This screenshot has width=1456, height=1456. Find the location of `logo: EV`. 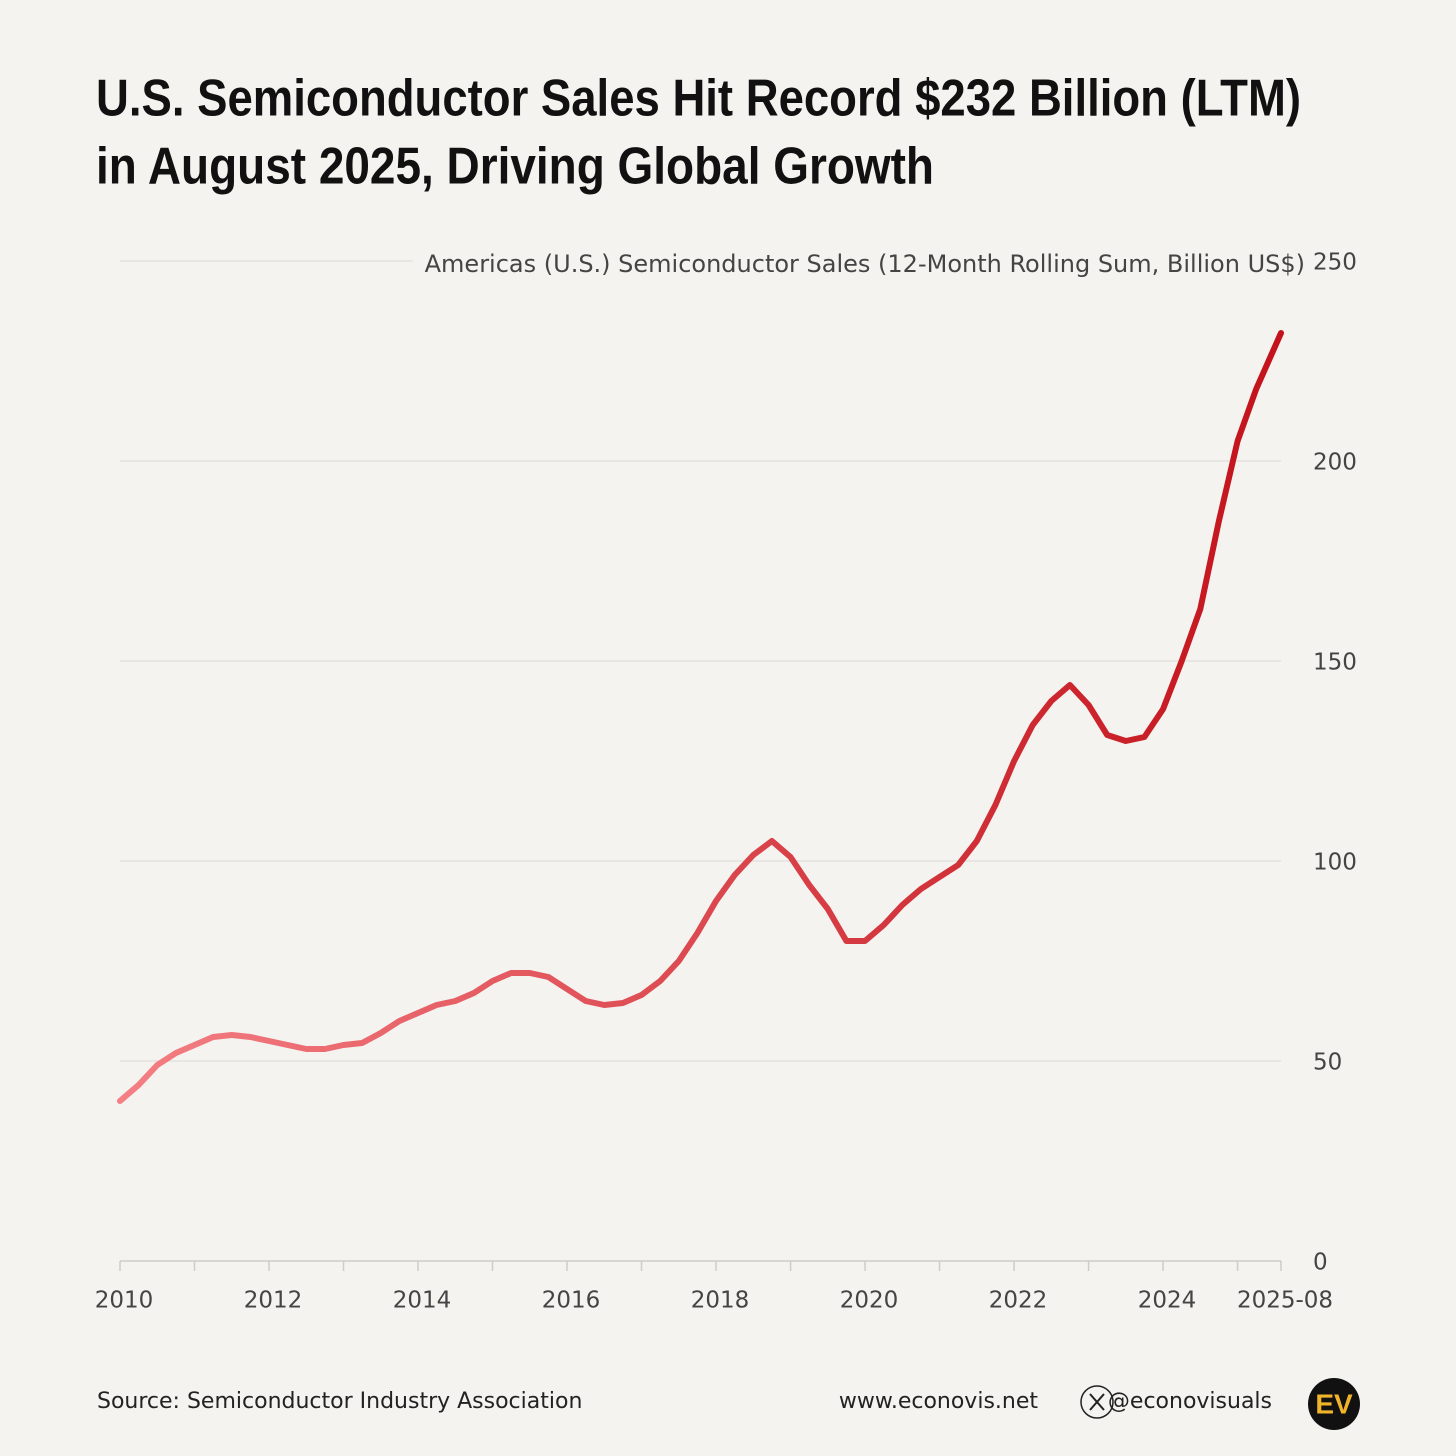

logo: EV is located at coordinates (1334, 1403).